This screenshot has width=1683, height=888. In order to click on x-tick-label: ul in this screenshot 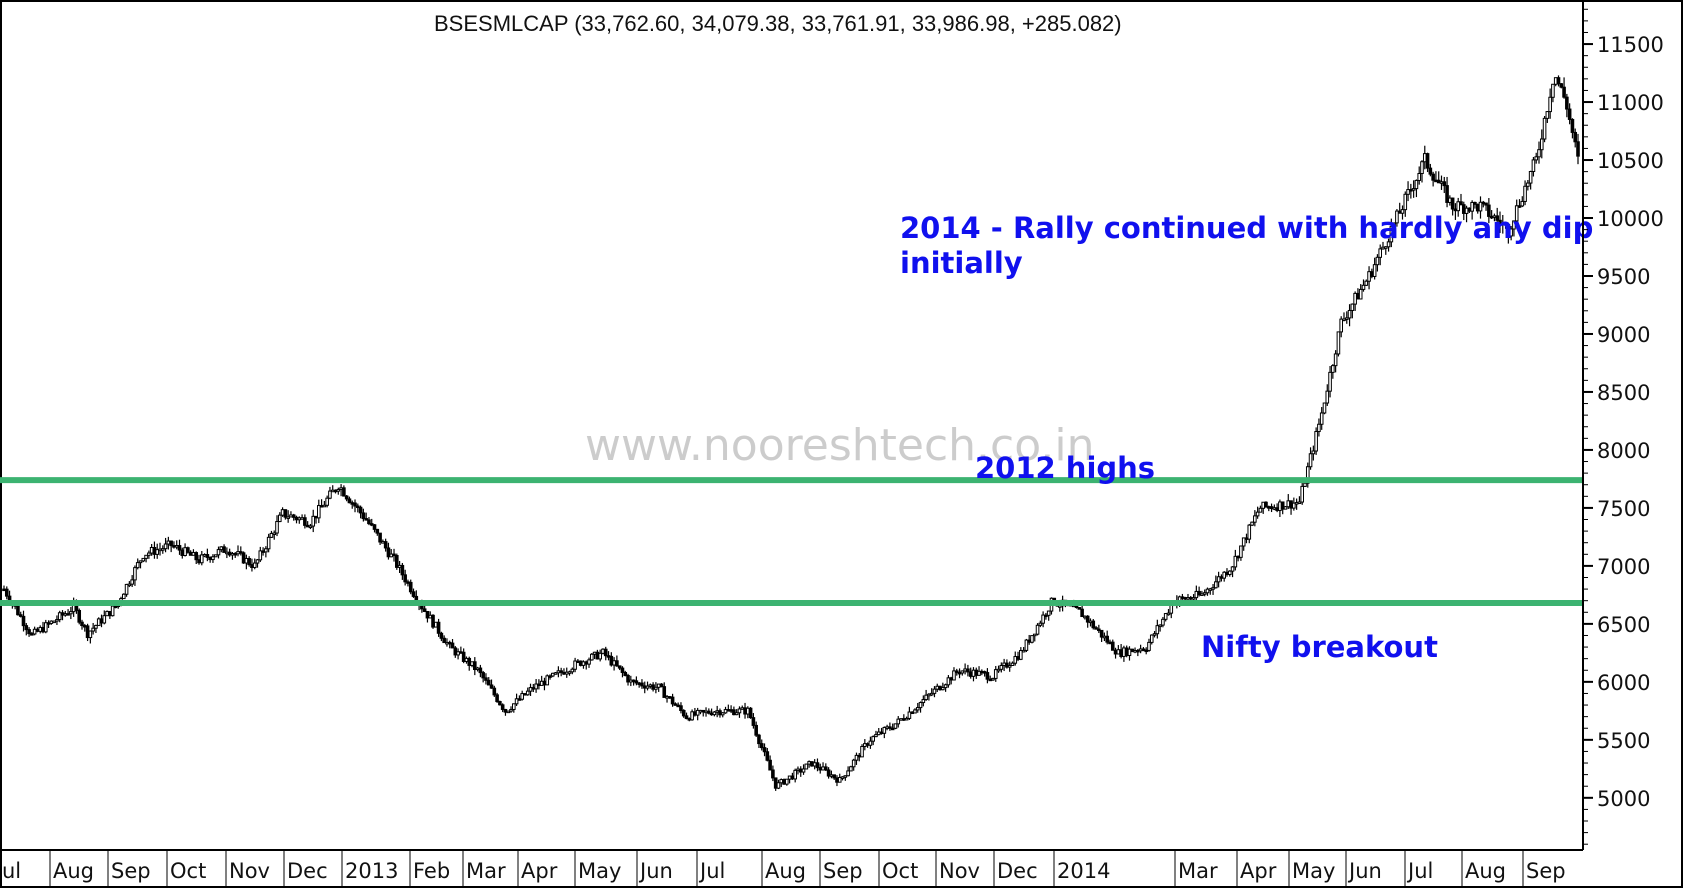, I will do `click(11, 871)`.